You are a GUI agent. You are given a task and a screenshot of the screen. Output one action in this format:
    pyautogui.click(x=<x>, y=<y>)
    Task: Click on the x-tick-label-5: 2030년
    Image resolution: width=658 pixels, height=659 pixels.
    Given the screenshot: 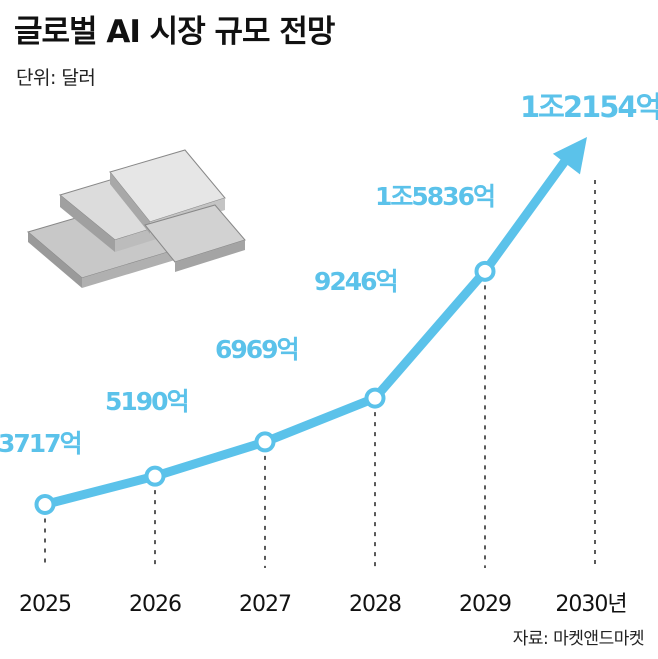 What is the action you would take?
    pyautogui.click(x=590, y=604)
    